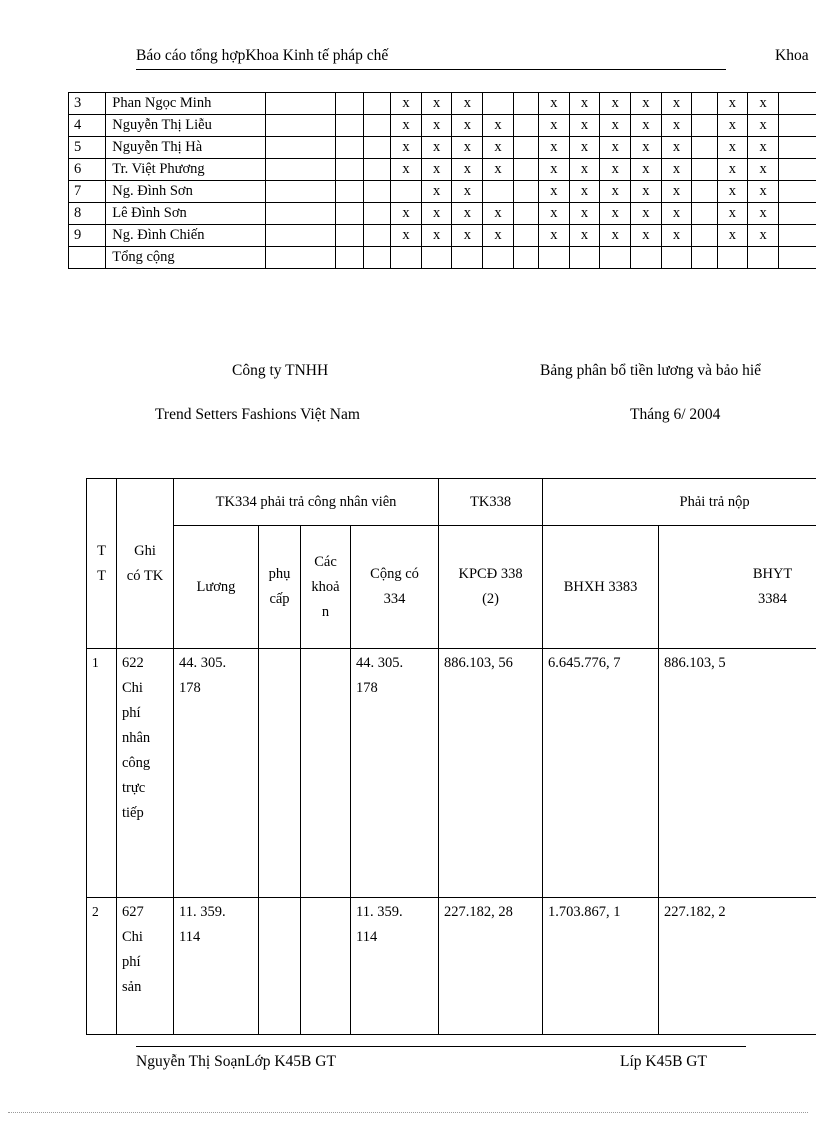 The width and height of the screenshot is (816, 1123). I want to click on table-row: Tổng cộng, so click(441, 257).